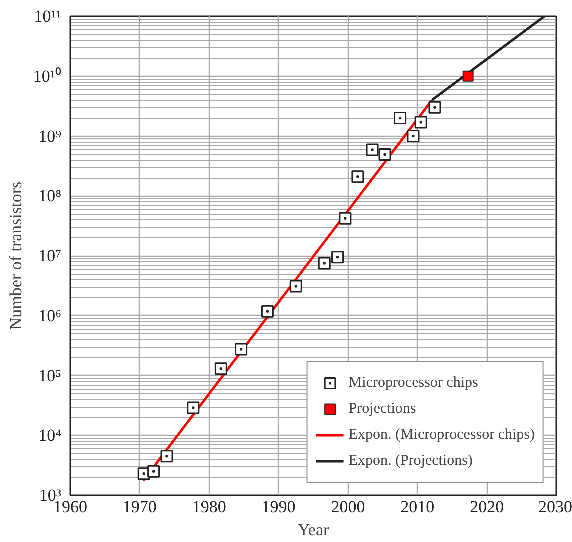  Describe the element at coordinates (417, 507) in the screenshot. I see `x-tick-label: 2010` at that location.